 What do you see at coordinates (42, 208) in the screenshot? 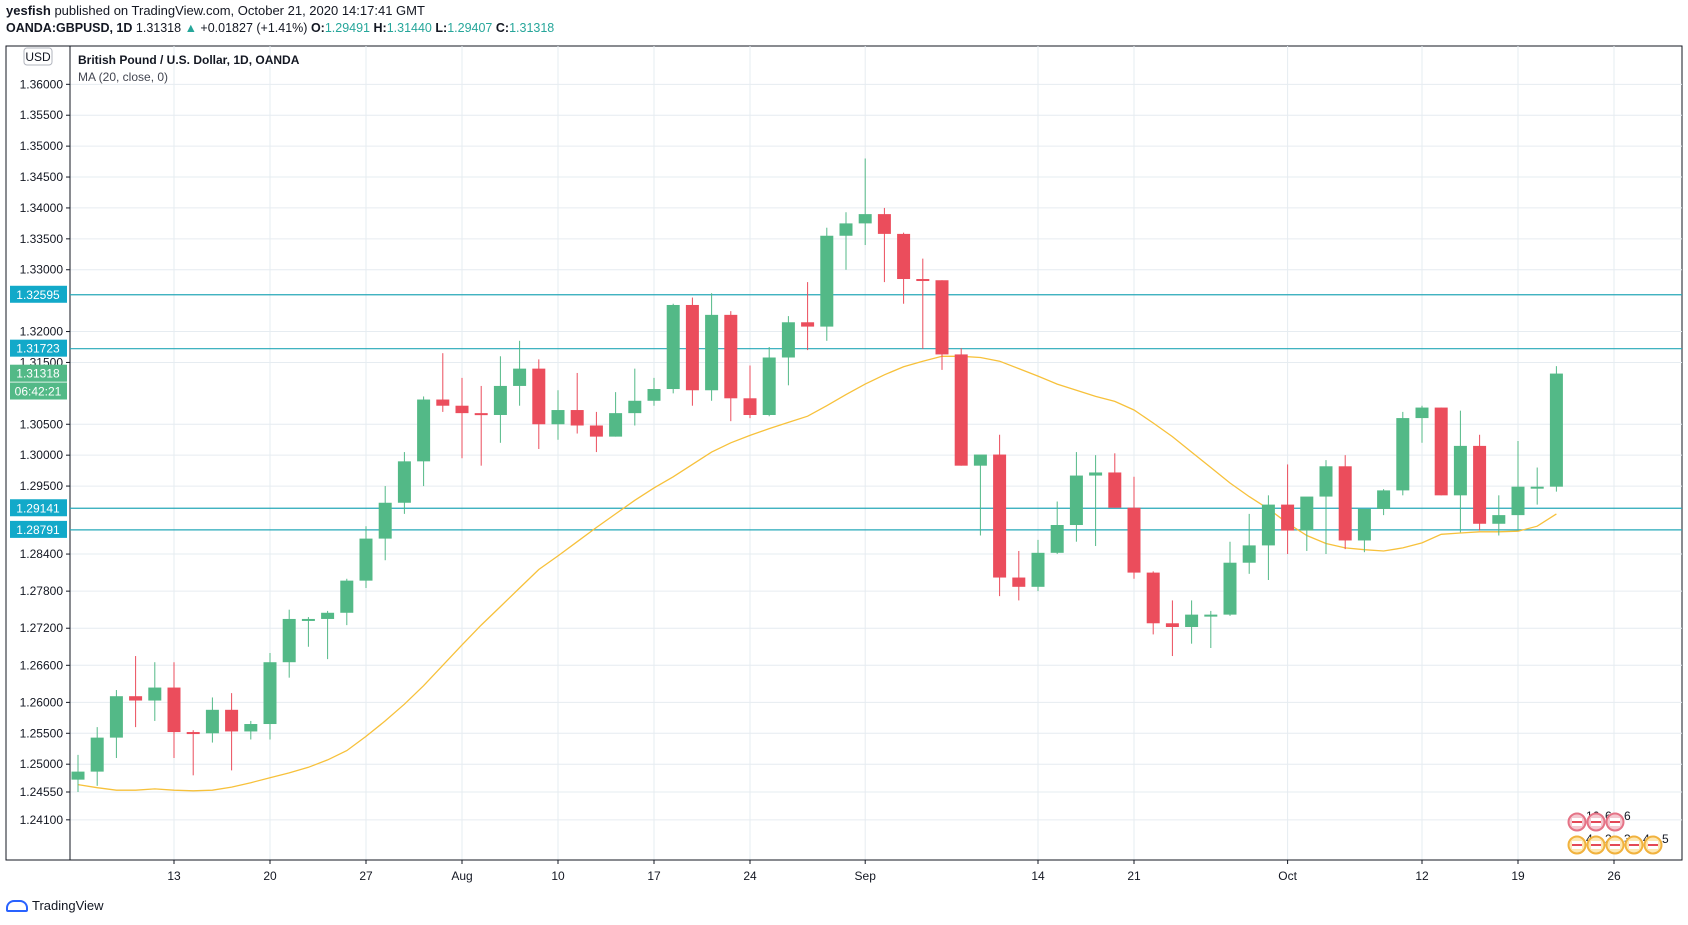
I see `y-tick-label: 1.34000` at bounding box center [42, 208].